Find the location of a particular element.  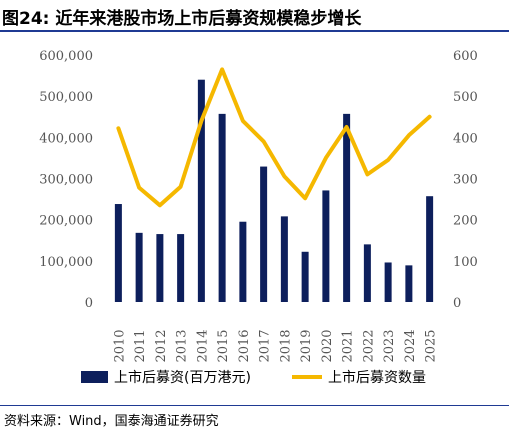

legend-bar-label: 上市后募资(百万港元) is located at coordinates (182, 377).